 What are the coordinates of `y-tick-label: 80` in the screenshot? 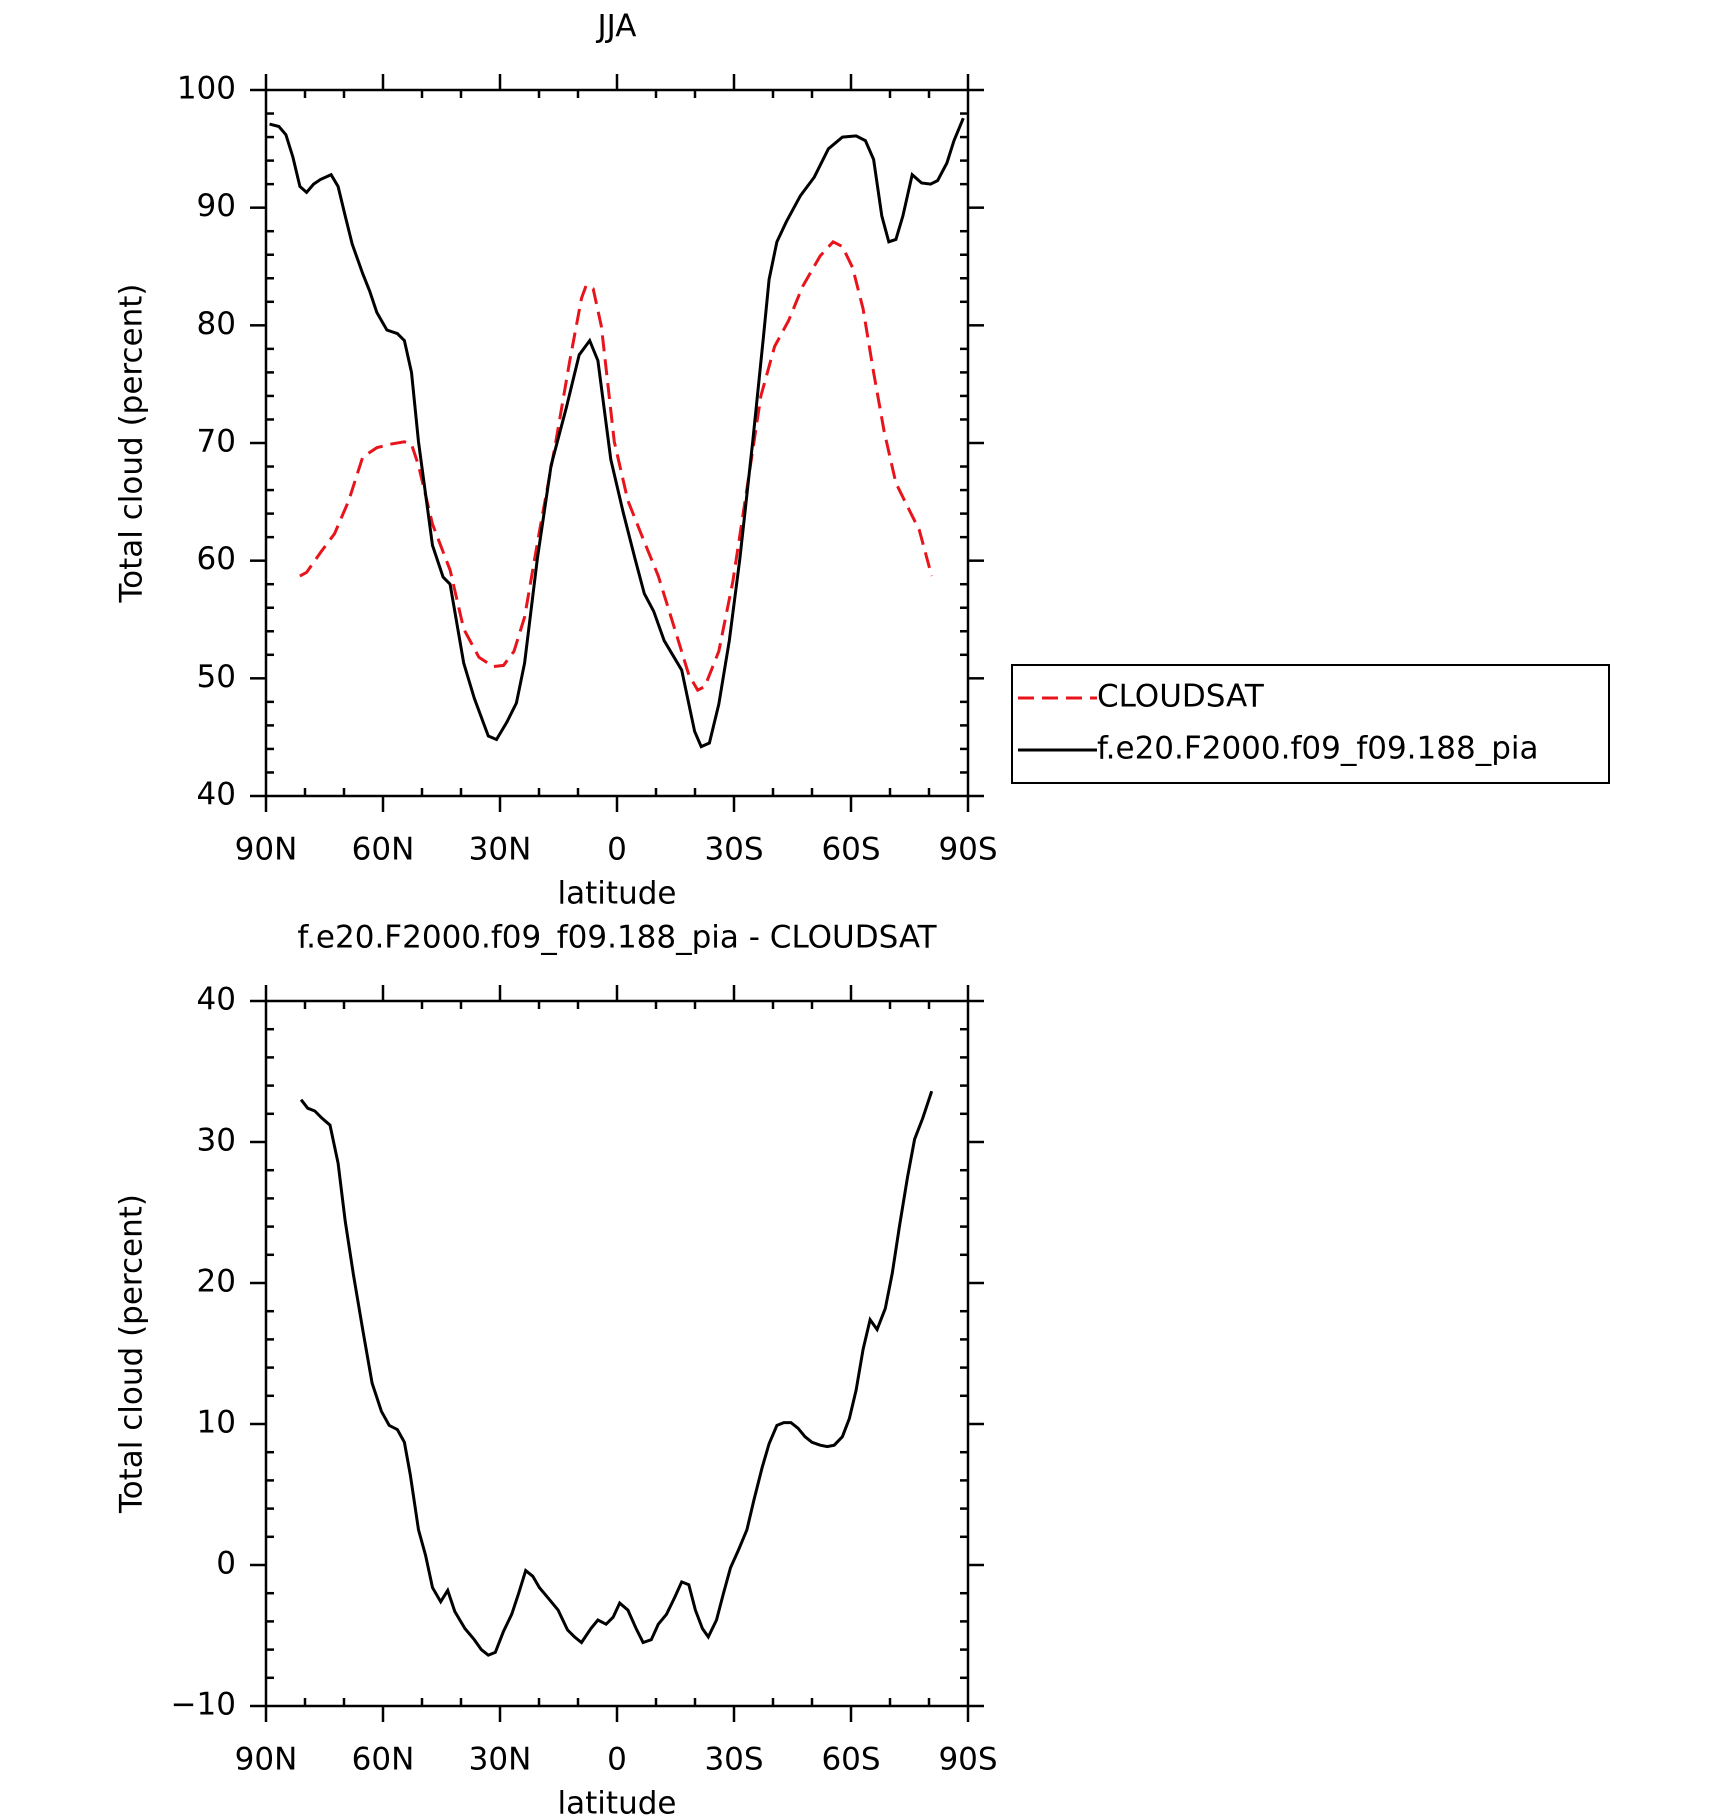 It's located at (216, 324).